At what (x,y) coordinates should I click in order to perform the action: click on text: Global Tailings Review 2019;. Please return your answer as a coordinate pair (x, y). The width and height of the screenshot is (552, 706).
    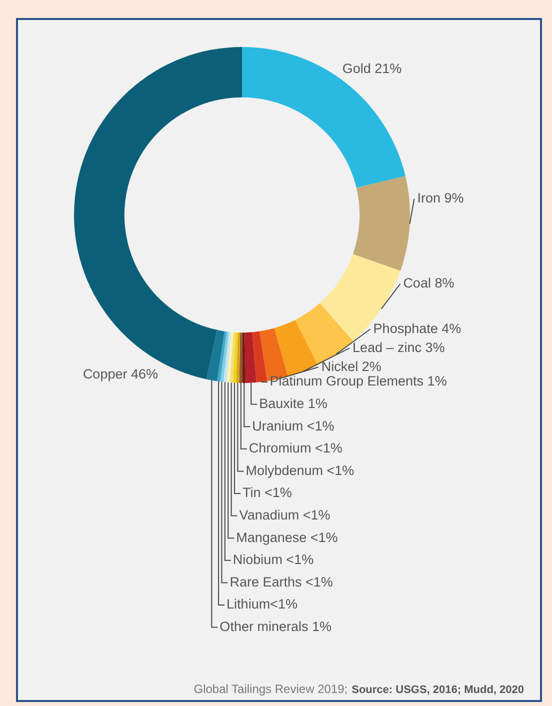
    Looking at the image, I should click on (271, 689).